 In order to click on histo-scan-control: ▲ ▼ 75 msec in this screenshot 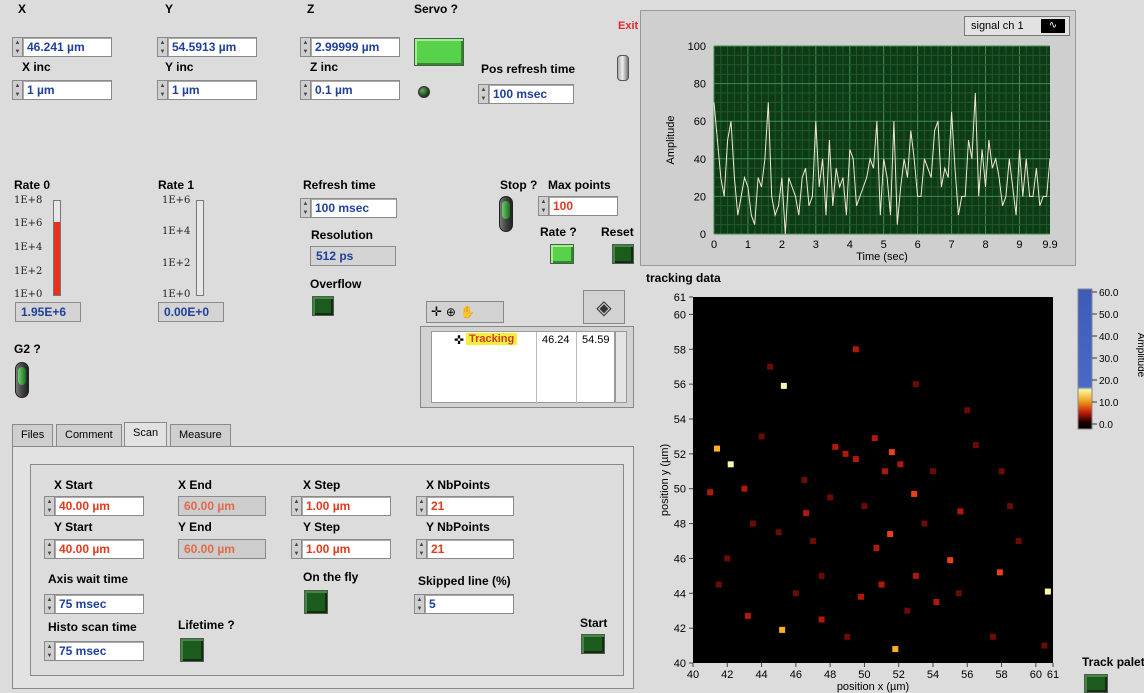, I will do `click(94, 651)`.